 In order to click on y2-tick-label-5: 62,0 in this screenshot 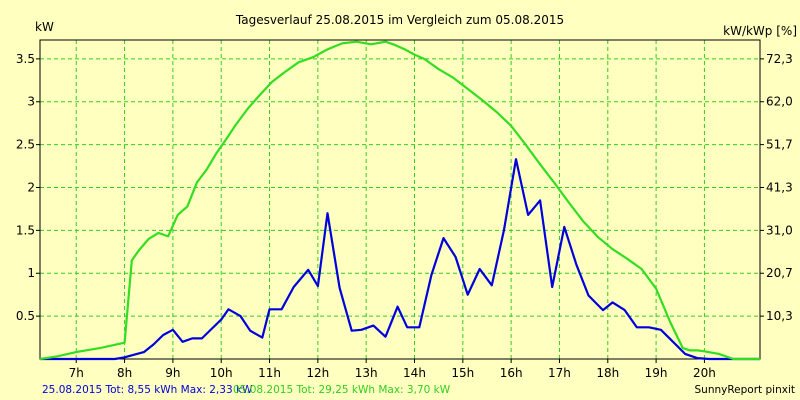, I will do `click(779, 102)`.